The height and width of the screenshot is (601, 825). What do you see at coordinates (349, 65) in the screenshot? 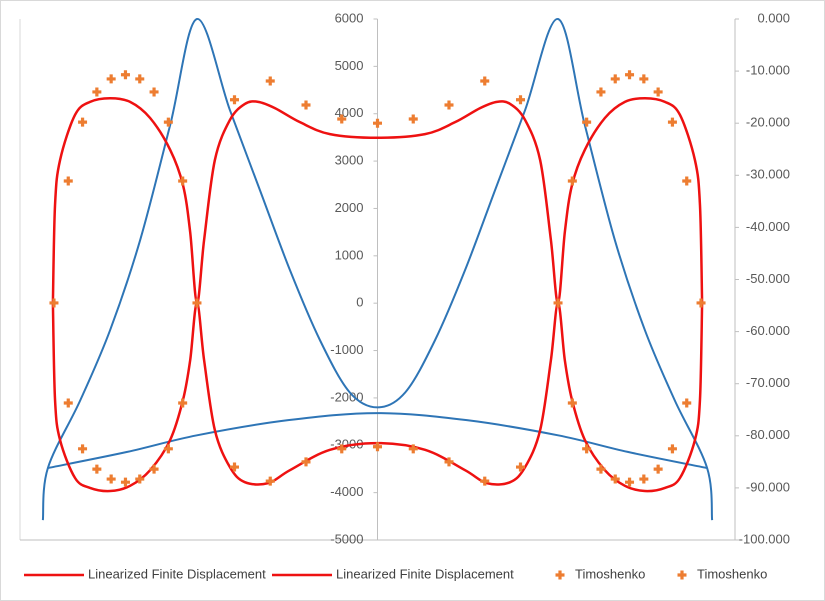
I see `y-tick-label: 5000` at bounding box center [349, 65].